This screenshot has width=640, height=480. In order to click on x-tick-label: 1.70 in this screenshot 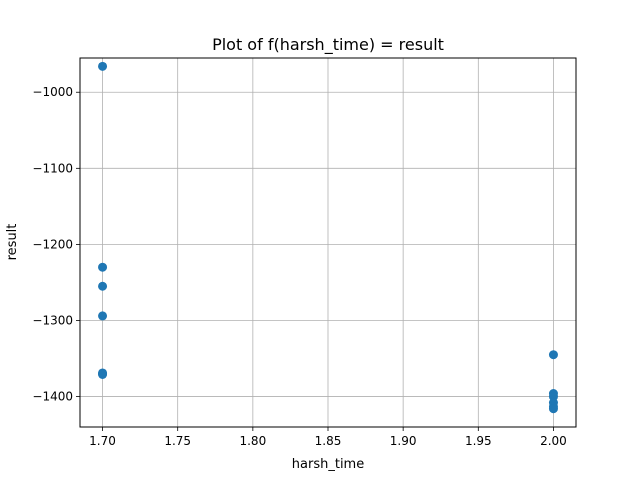, I will do `click(102, 441)`.